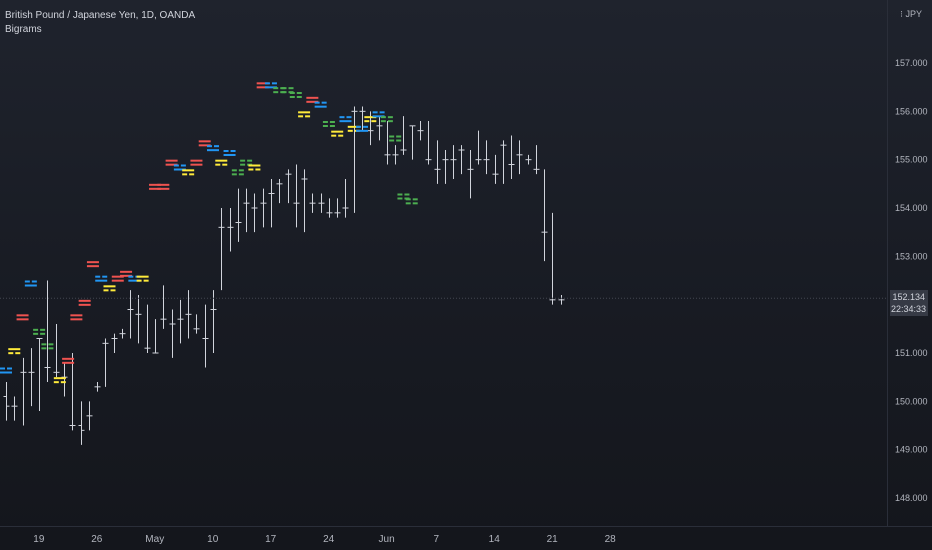  I want to click on x-tick-label: 21, so click(553, 539).